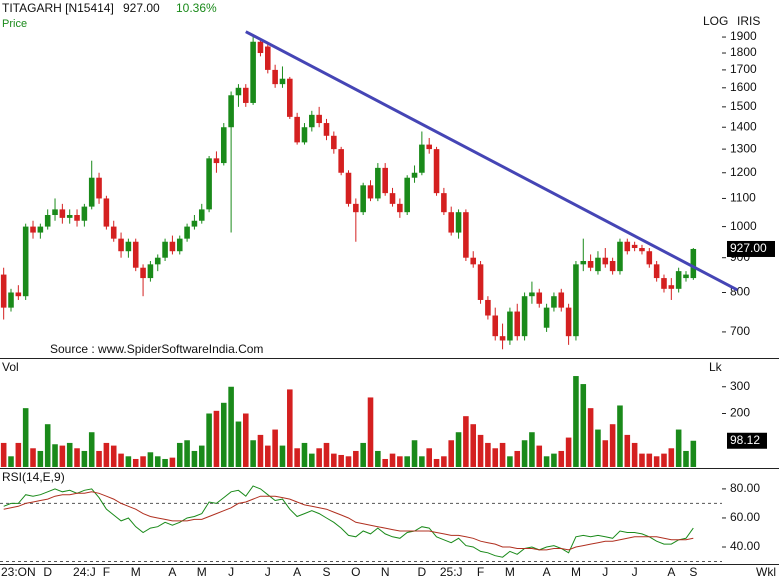 This screenshot has width=779, height=581. What do you see at coordinates (748, 248) in the screenshot?
I see `last-value-label: 927.00` at bounding box center [748, 248].